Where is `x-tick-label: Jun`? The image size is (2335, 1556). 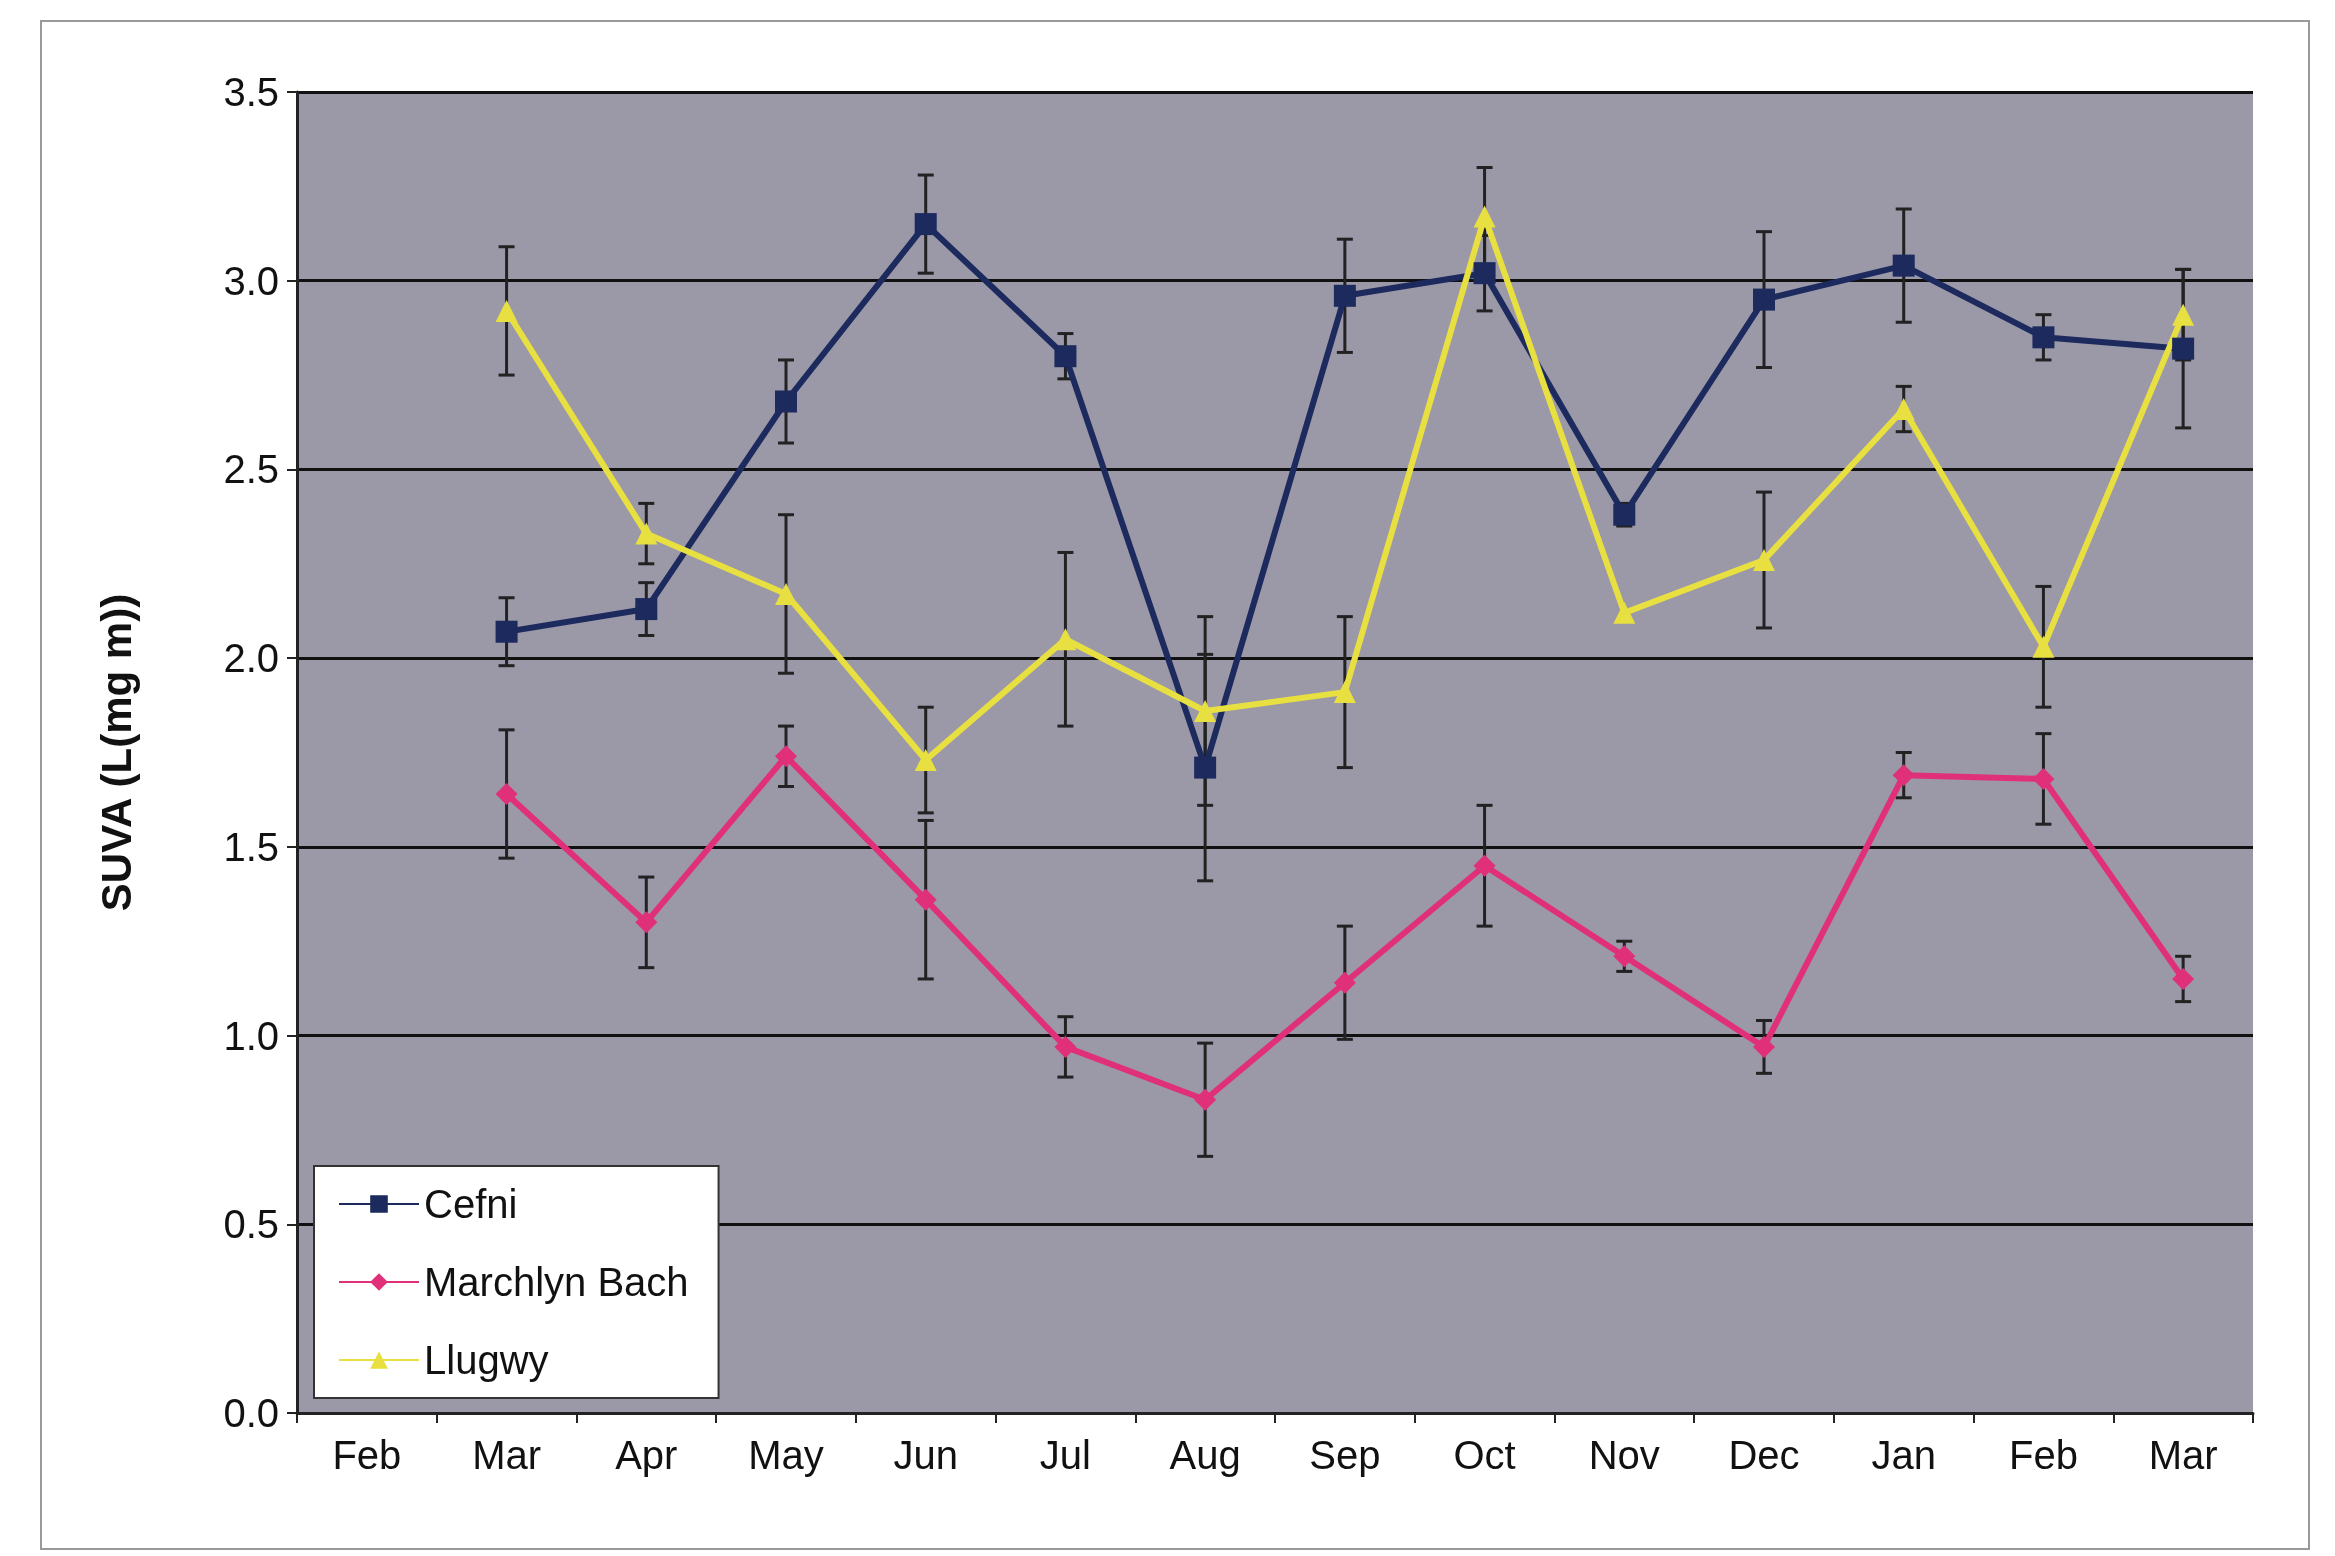 x-tick-label: Jun is located at coordinates (925, 1455).